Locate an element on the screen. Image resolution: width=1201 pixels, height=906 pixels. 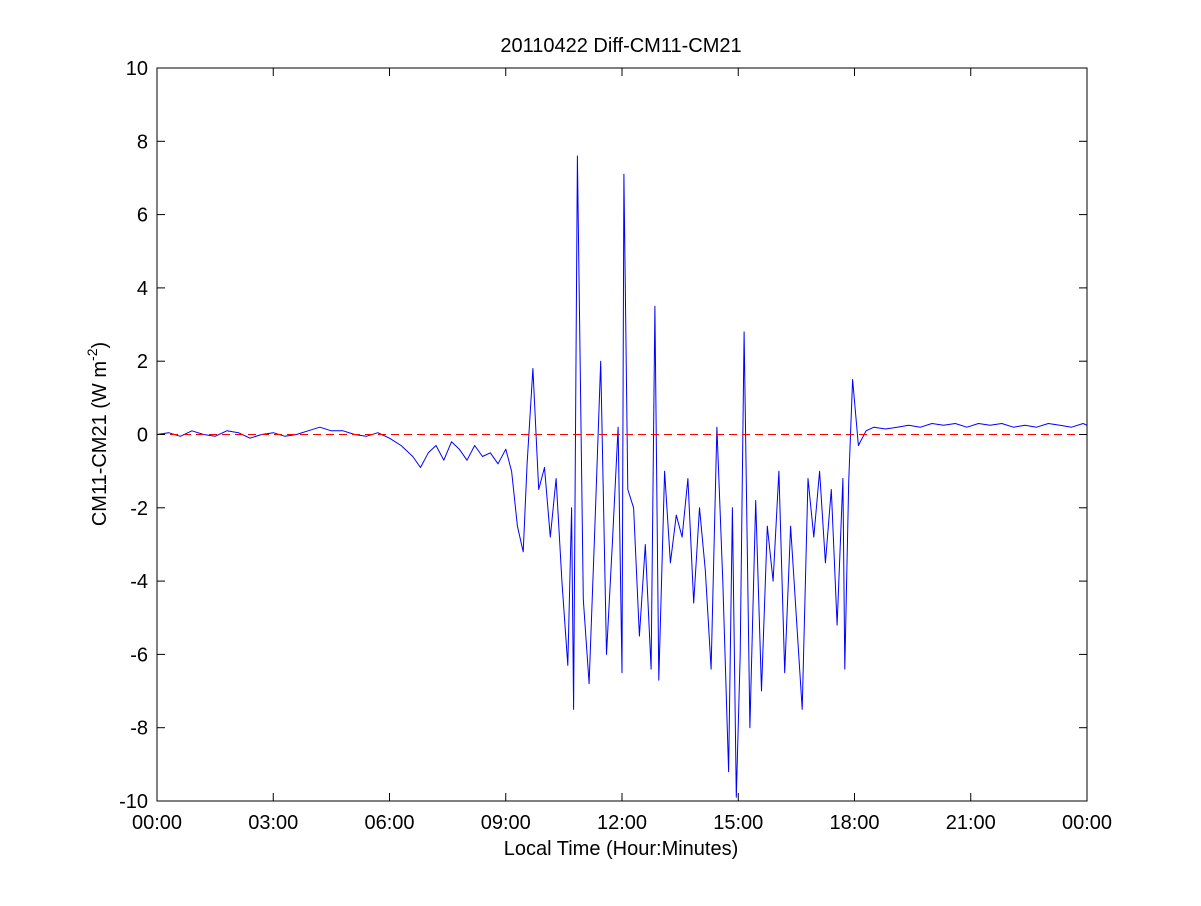
x-tick-label: 03:00 is located at coordinates (273, 823).